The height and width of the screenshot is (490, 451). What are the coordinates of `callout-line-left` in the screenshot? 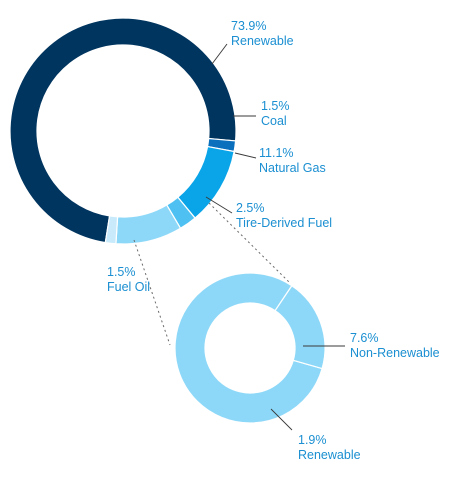 It's located at (152, 292).